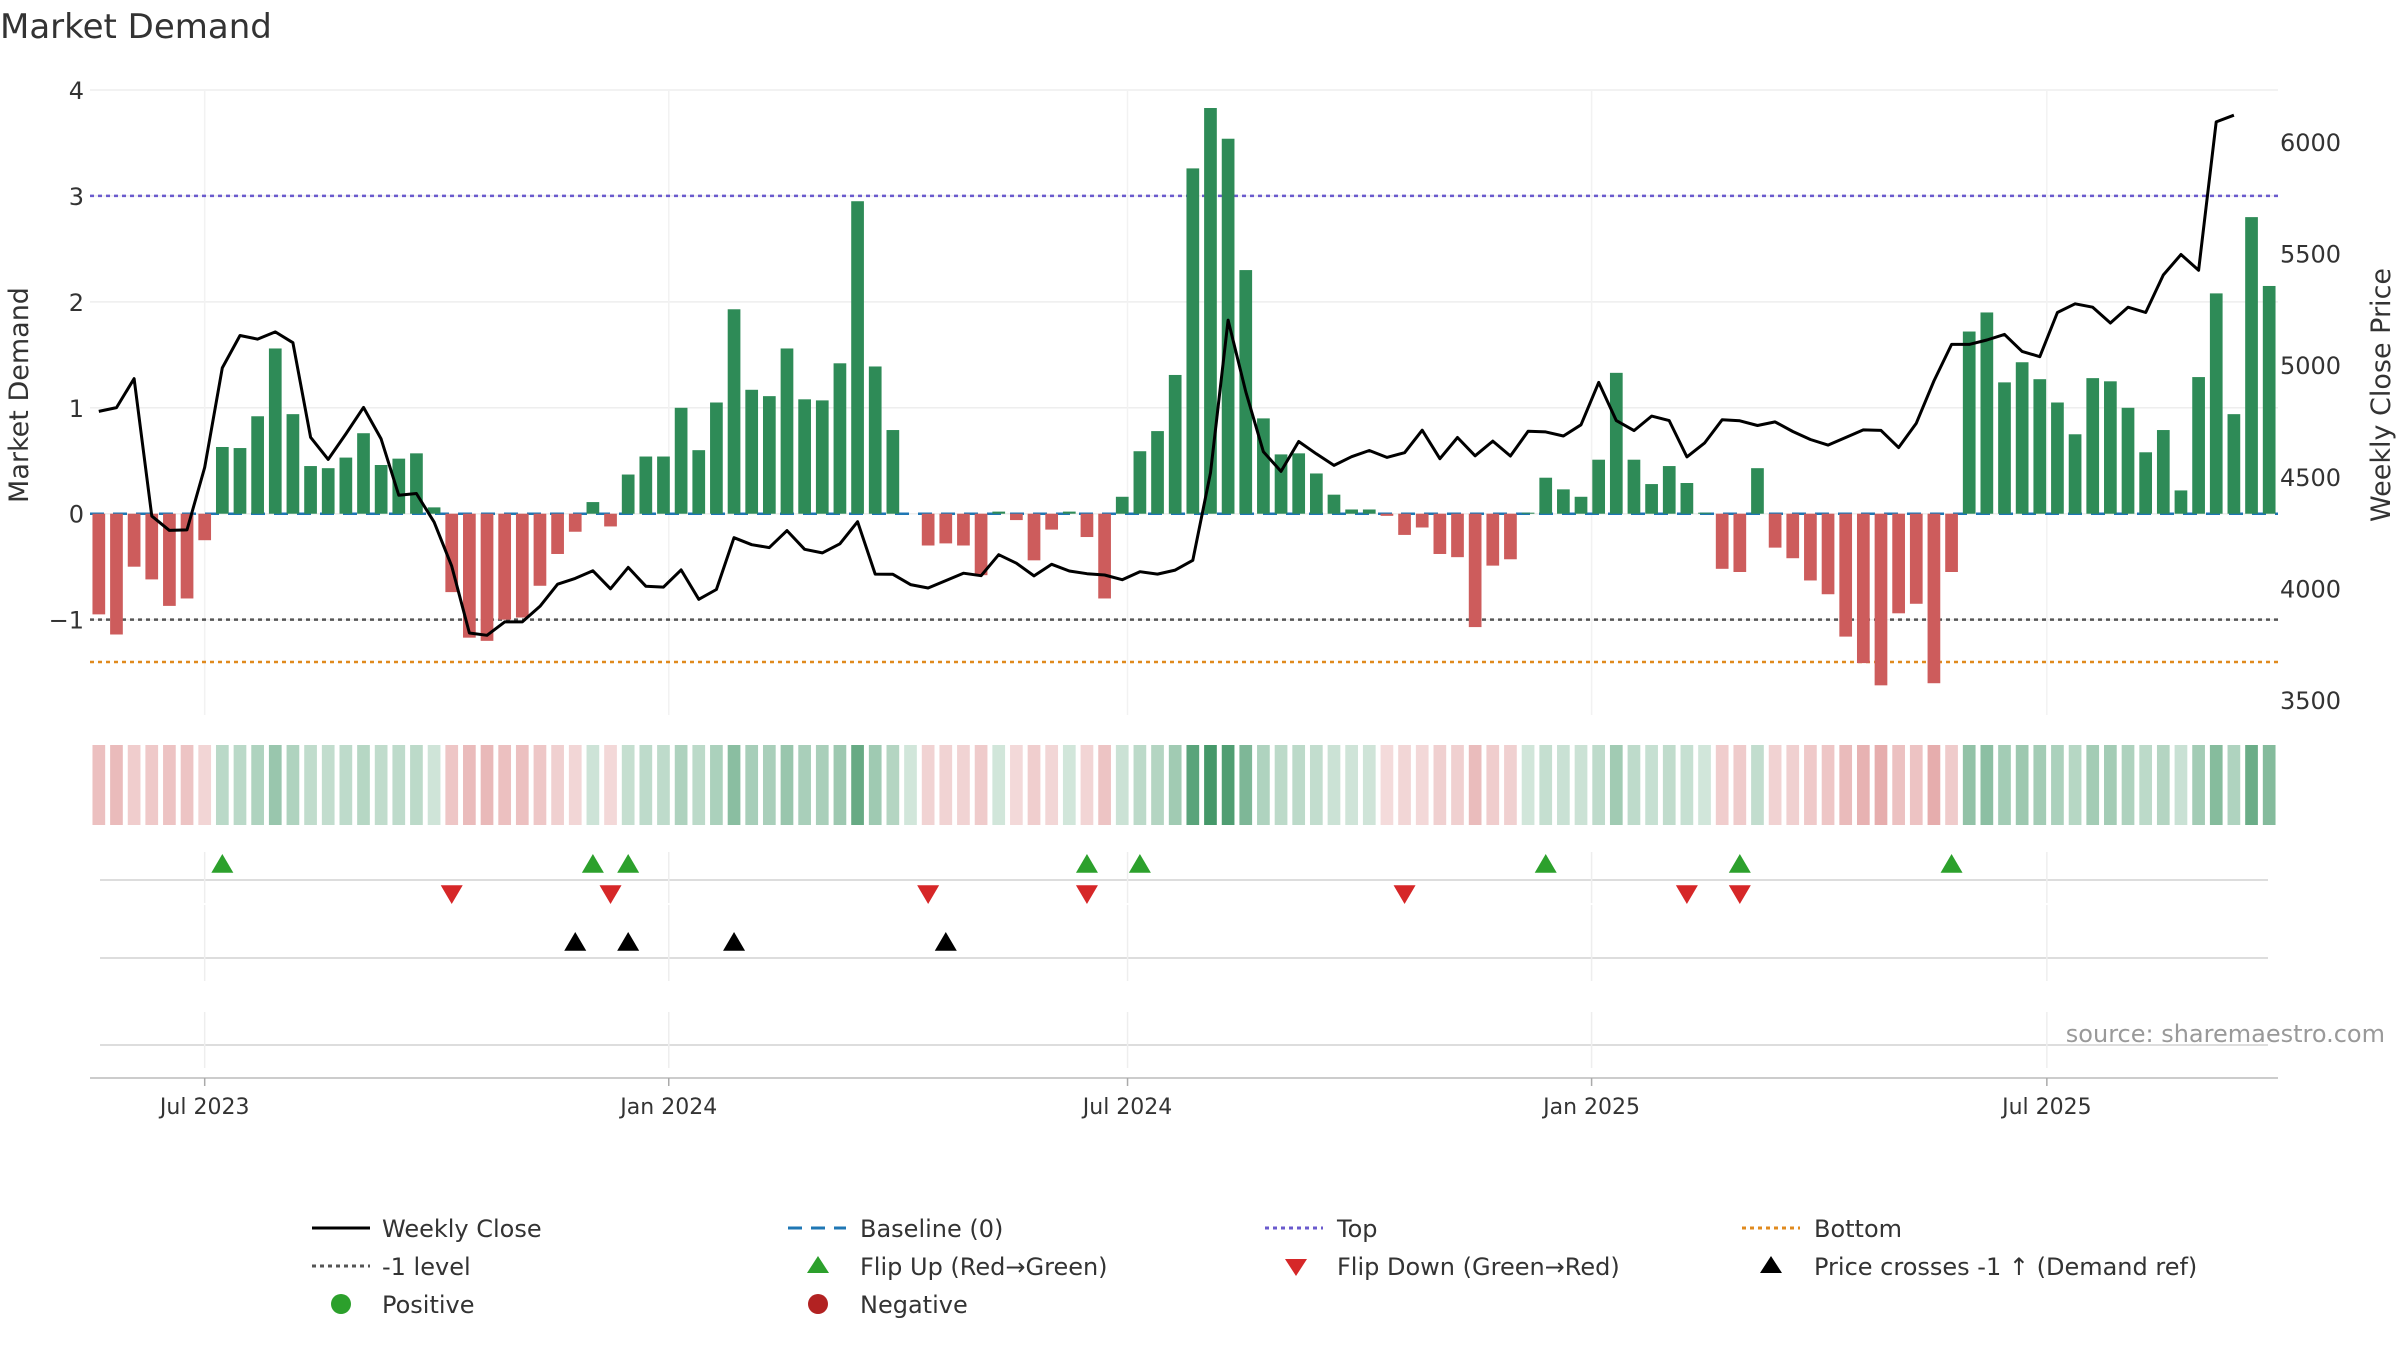 The width and height of the screenshot is (2400, 1350). Describe the element at coordinates (1478, 1267) in the screenshot. I see `legend-flip-down-label: Flip Down (Green→Red)` at that location.